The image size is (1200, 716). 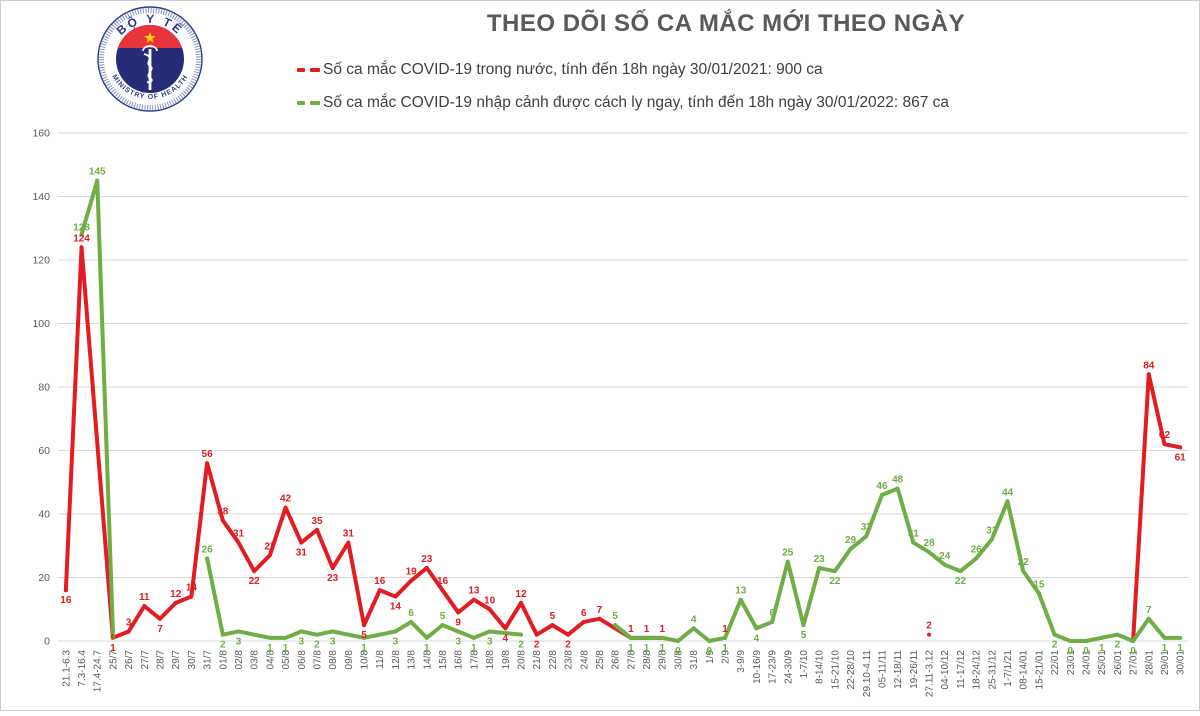 I want to click on data-point-label: 23, so click(x=333, y=578).